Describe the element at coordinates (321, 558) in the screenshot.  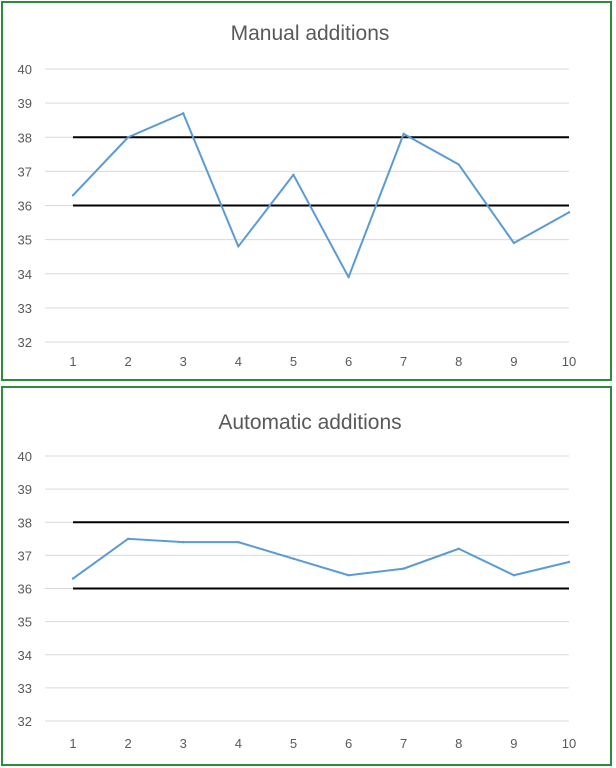
I see `series-line` at that location.